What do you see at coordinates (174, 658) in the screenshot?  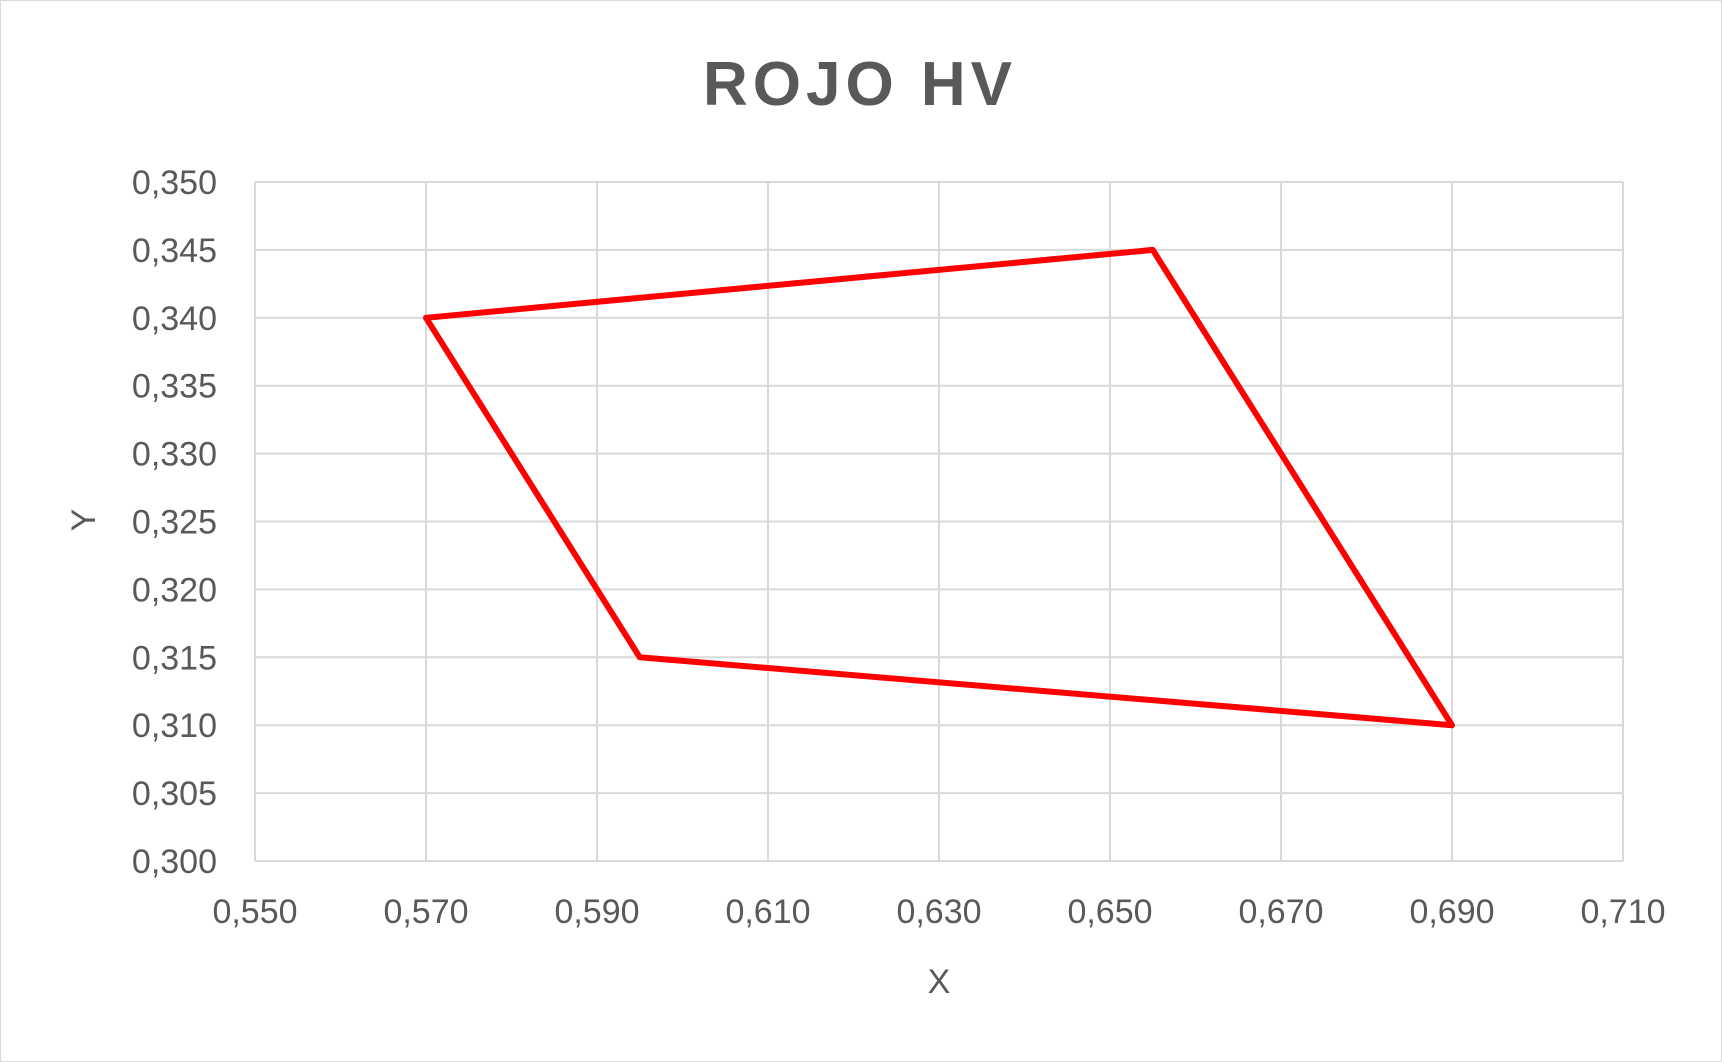 I see `y-tick-label: 0,315` at bounding box center [174, 658].